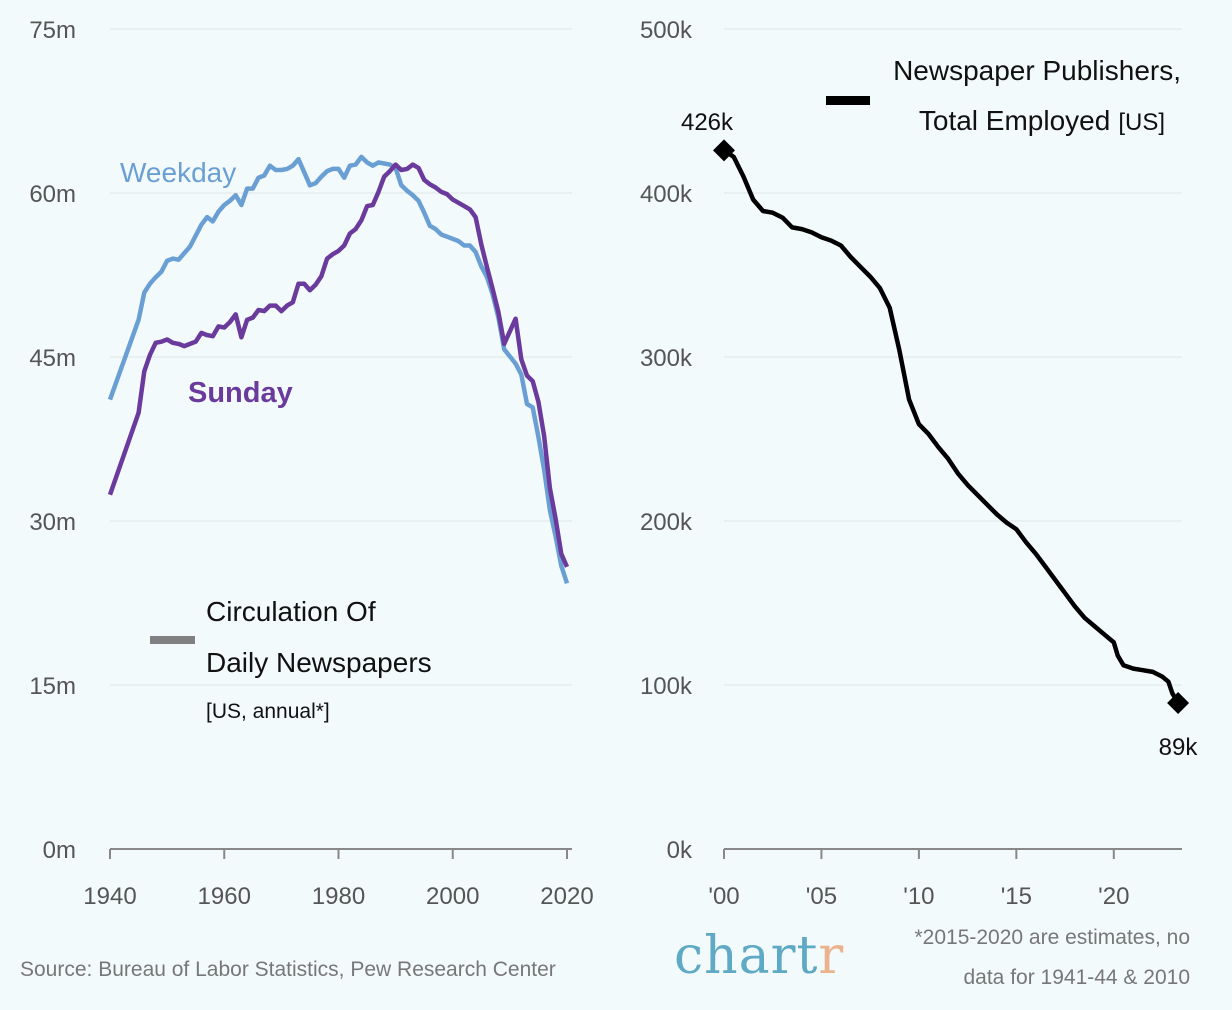 Image resolution: width=1232 pixels, height=1010 pixels. What do you see at coordinates (52, 686) in the screenshot?
I see `y-tick-label: 15m` at bounding box center [52, 686].